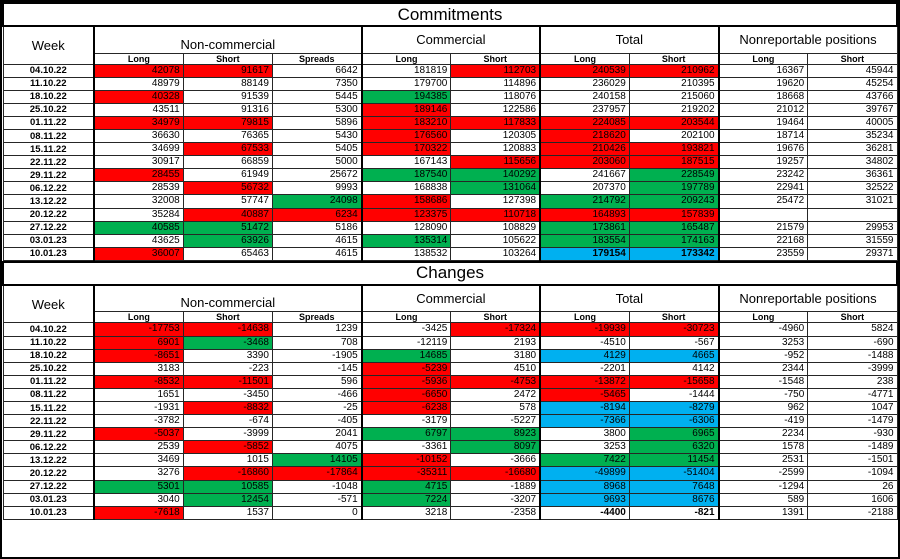 This screenshot has width=900, height=559. Describe the element at coordinates (406, 368) in the screenshot. I see `data-cell: -5239` at that location.